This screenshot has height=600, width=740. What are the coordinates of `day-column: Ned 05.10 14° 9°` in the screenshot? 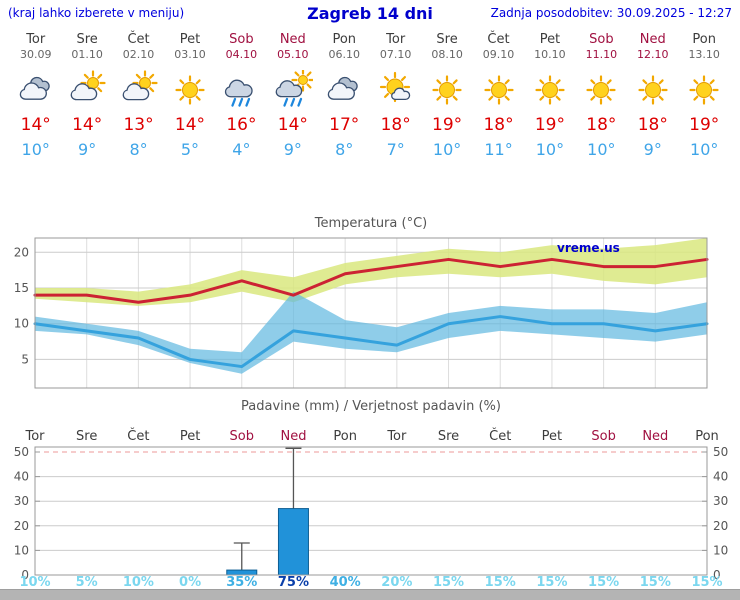 It's located at (292, 93).